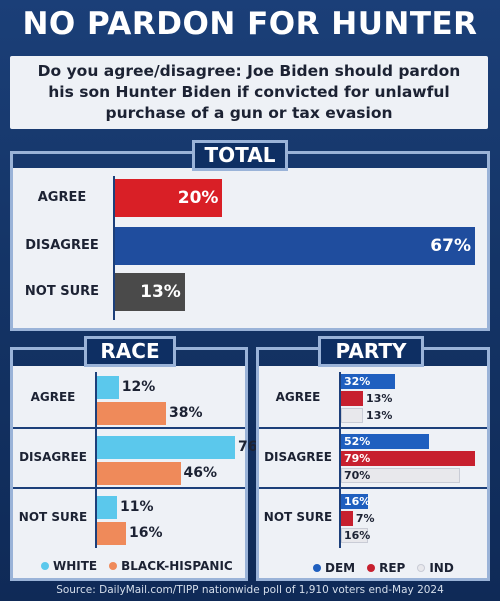 This screenshot has height=601, width=500. I want to click on party-value-ind-agree: 13%, so click(379, 415).